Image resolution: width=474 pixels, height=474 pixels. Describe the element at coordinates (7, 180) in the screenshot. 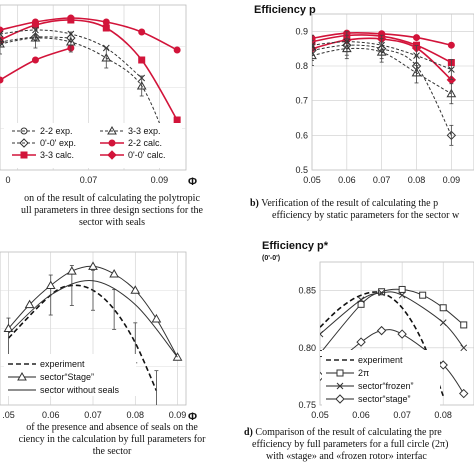

I see `x-tick-label-a-0: 0` at that location.